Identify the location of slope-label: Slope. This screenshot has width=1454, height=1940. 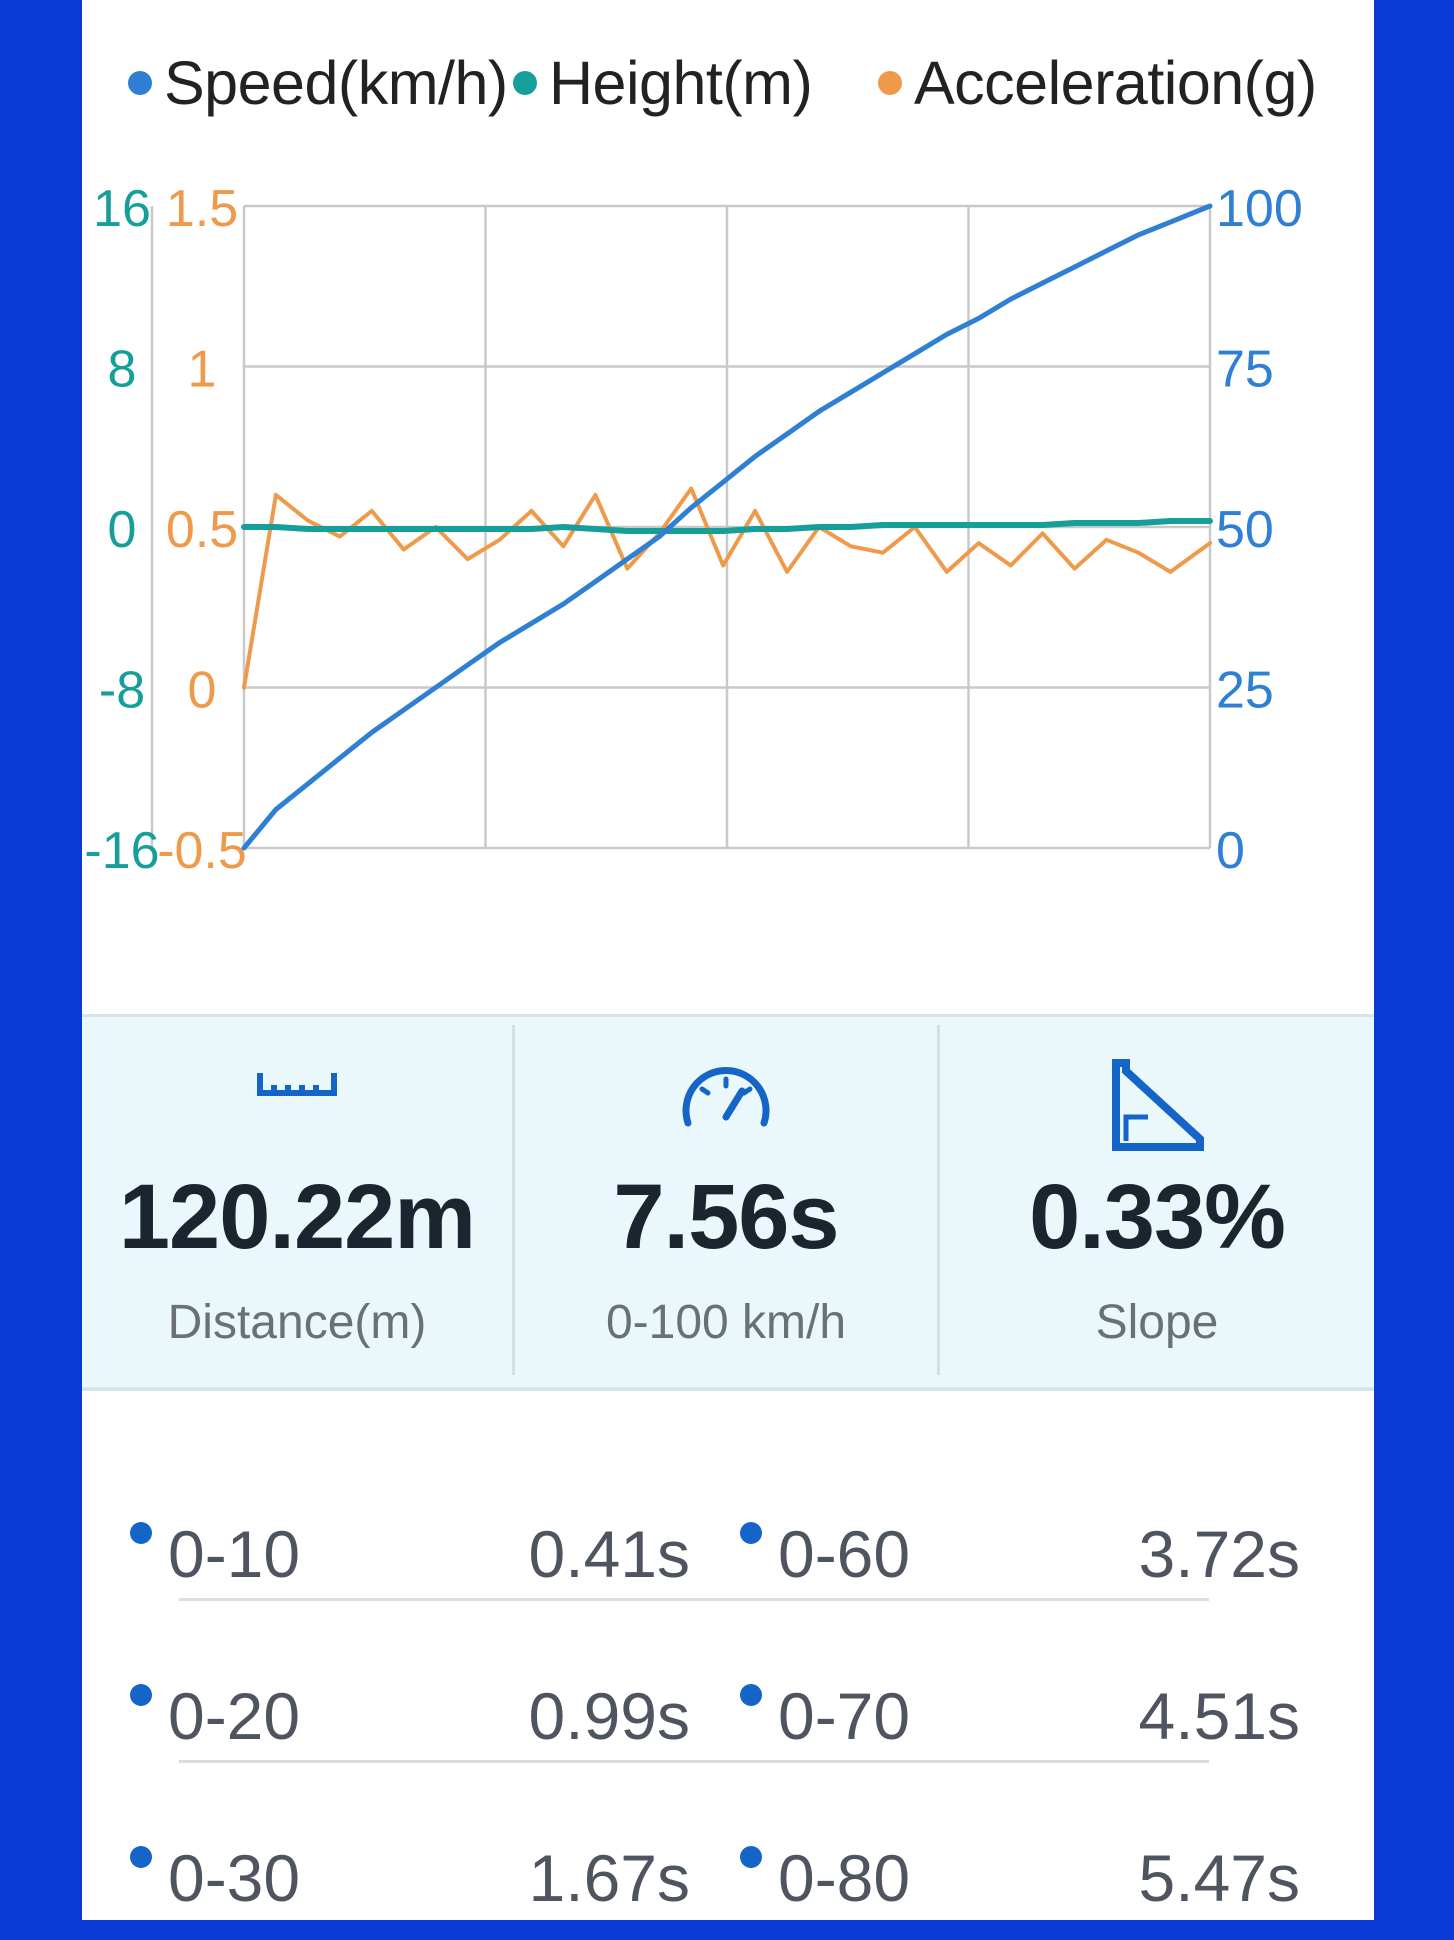
(1157, 1322).